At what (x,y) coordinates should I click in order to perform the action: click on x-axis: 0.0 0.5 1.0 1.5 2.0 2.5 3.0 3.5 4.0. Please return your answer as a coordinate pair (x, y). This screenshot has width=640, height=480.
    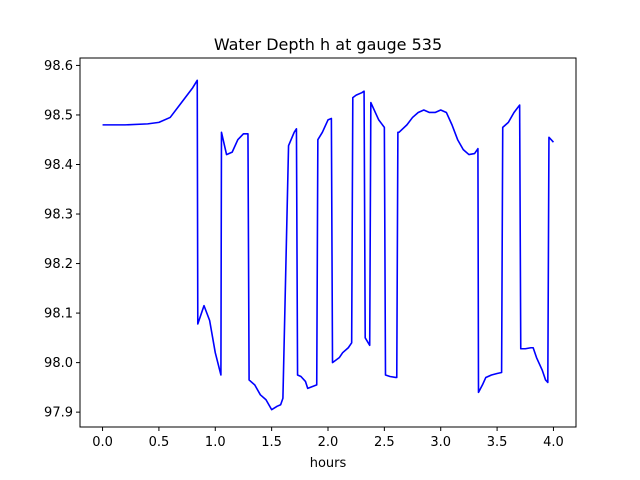
    Looking at the image, I should click on (328, 438).